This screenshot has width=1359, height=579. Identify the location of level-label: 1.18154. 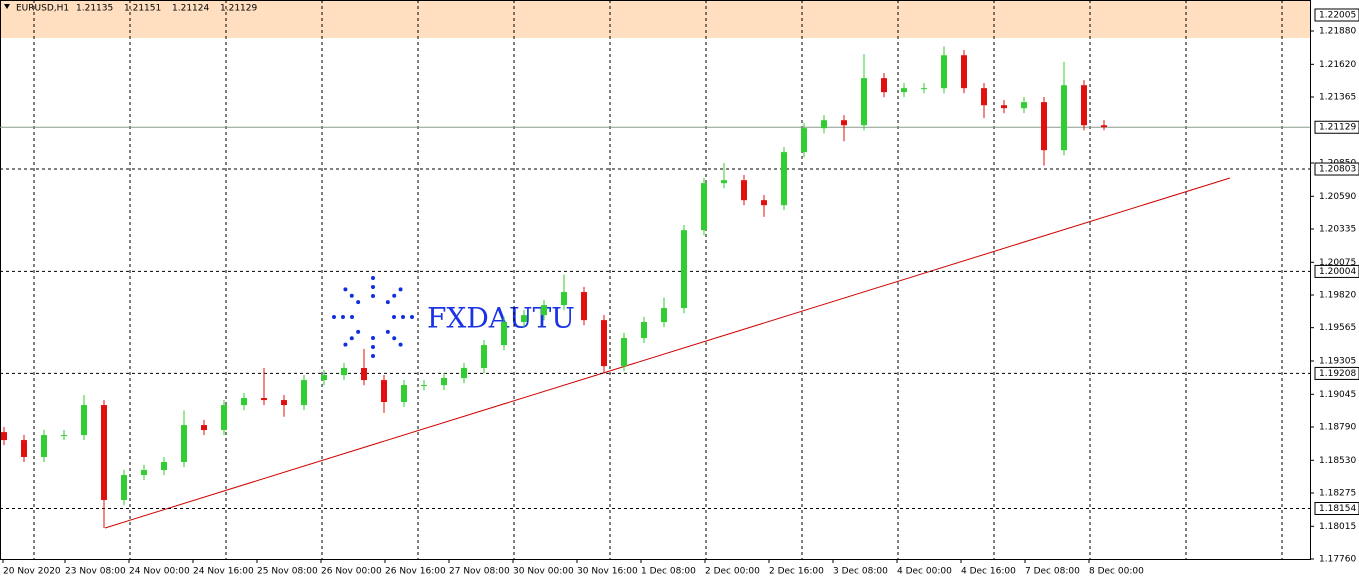
(1337, 509).